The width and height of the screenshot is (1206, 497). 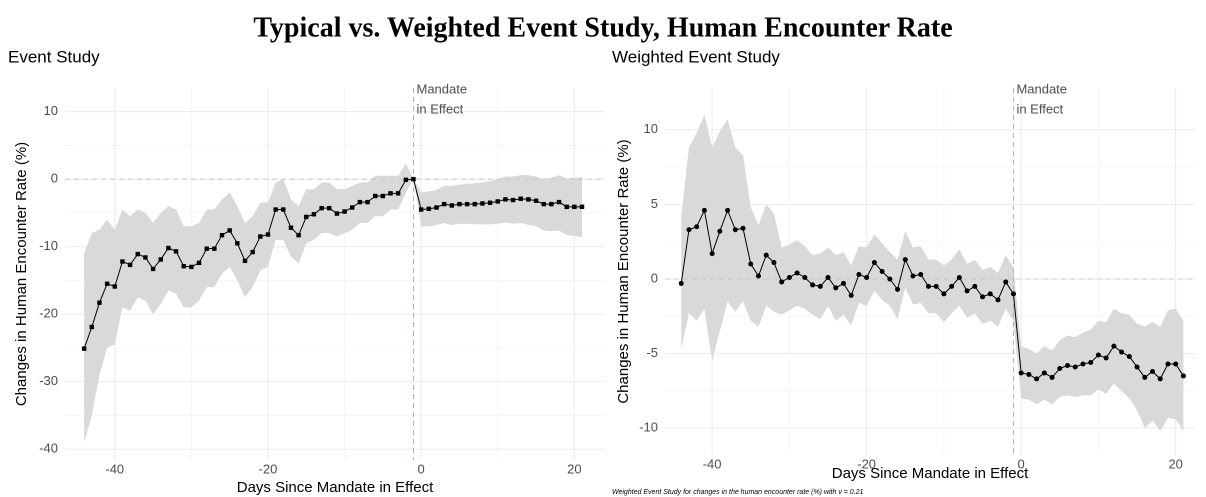 I want to click on x-tick-label: 0, so click(x=1021, y=463).